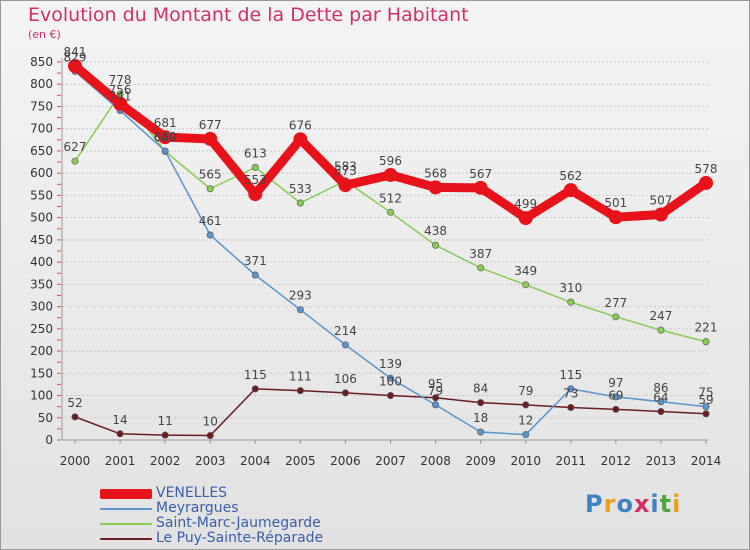 Image resolution: width=750 pixels, height=550 pixels. What do you see at coordinates (525, 271) in the screenshot?
I see `data-label: 349` at bounding box center [525, 271].